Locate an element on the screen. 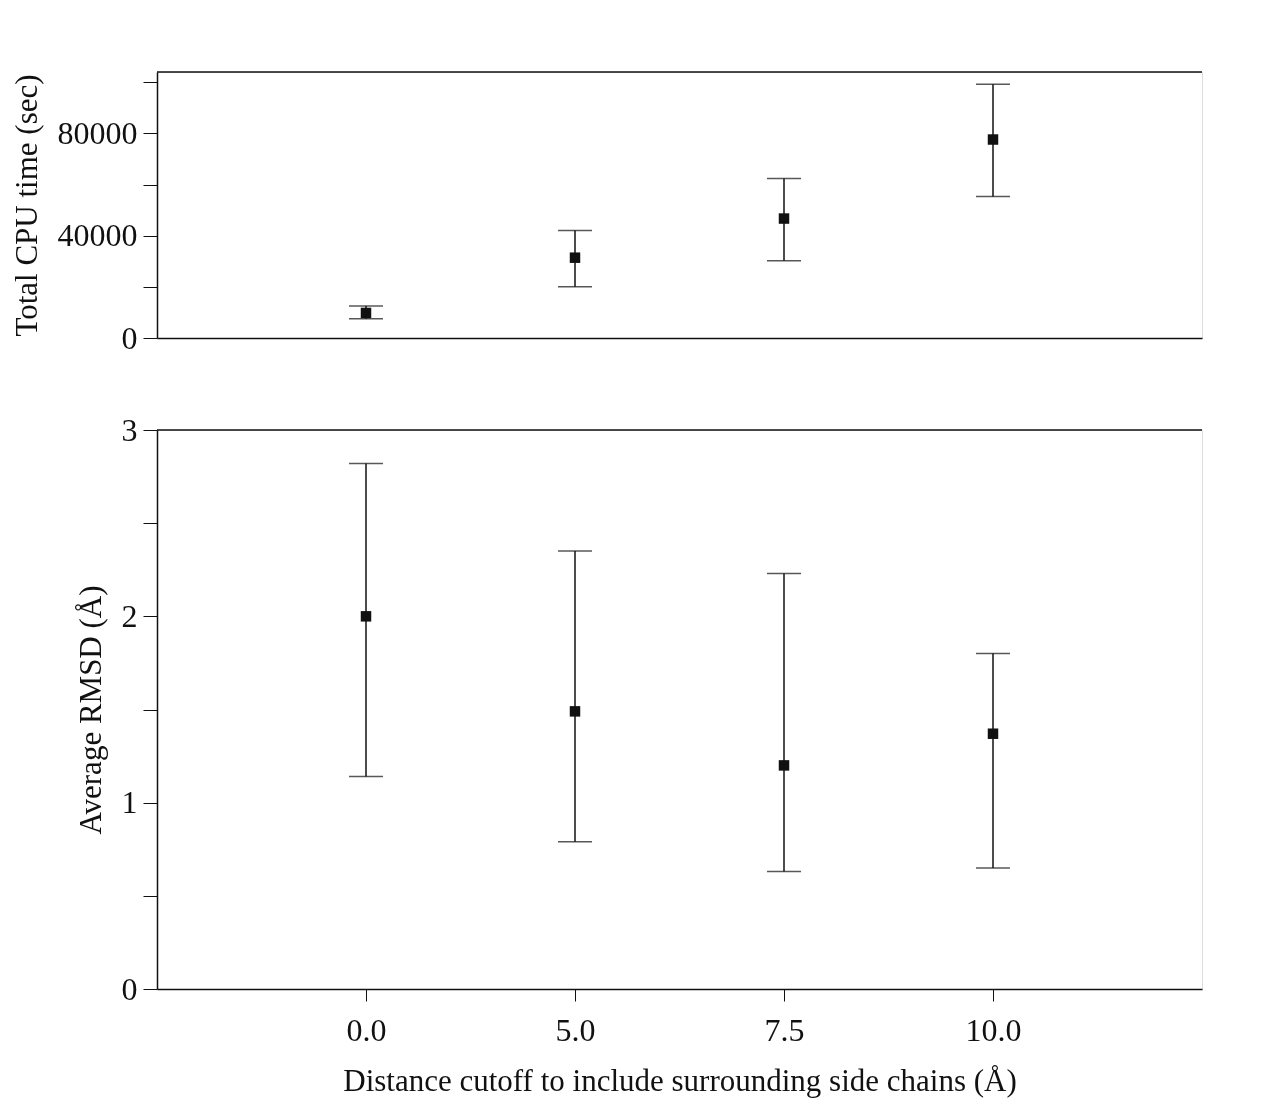  y-tick-label: 2 is located at coordinates (129, 615).